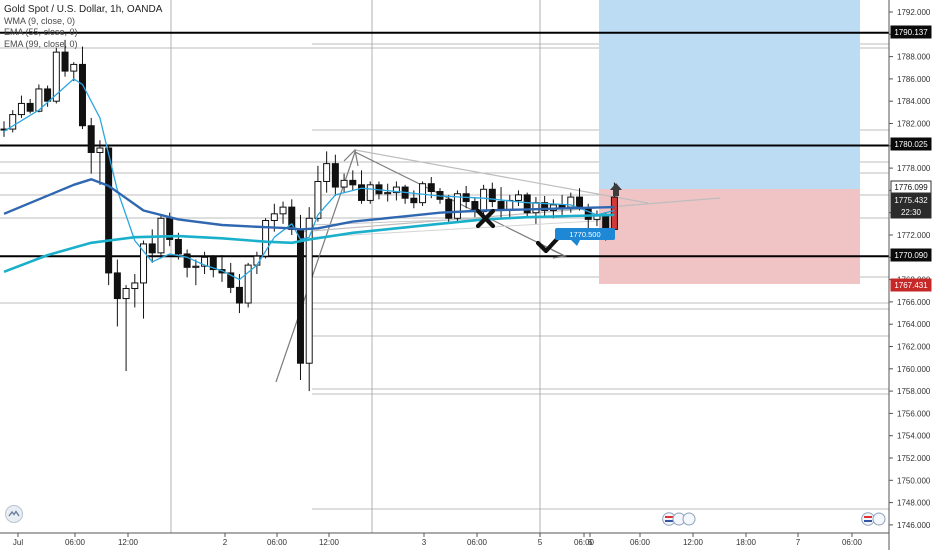 This screenshot has height=550, width=932. I want to click on trade-marks: 1770.500, so click(548, 218).